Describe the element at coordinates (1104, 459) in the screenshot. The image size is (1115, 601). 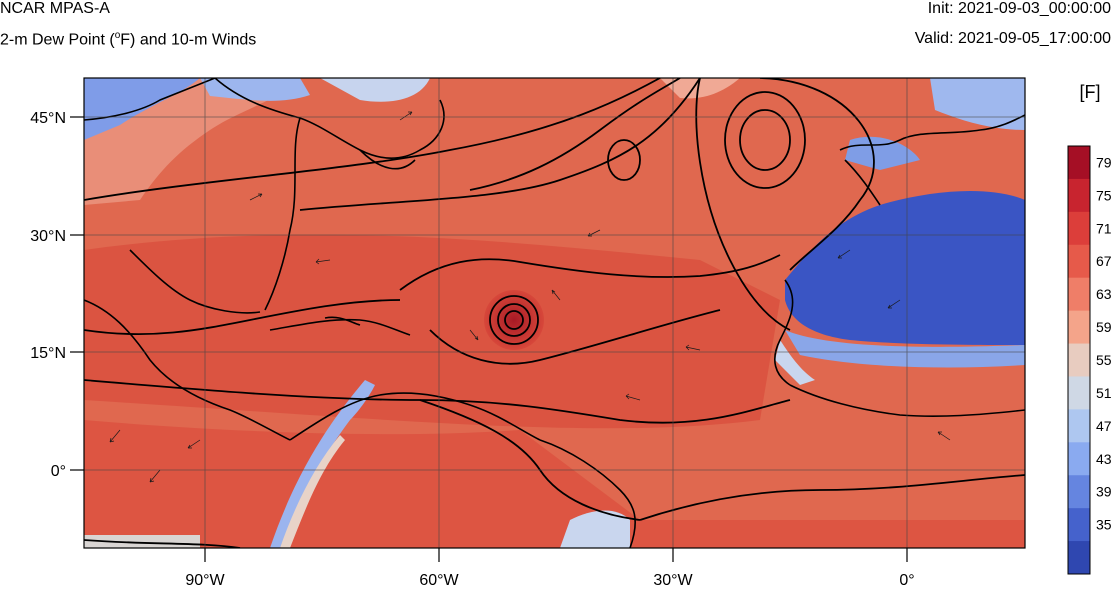
I see `colorbar-label: 43` at that location.